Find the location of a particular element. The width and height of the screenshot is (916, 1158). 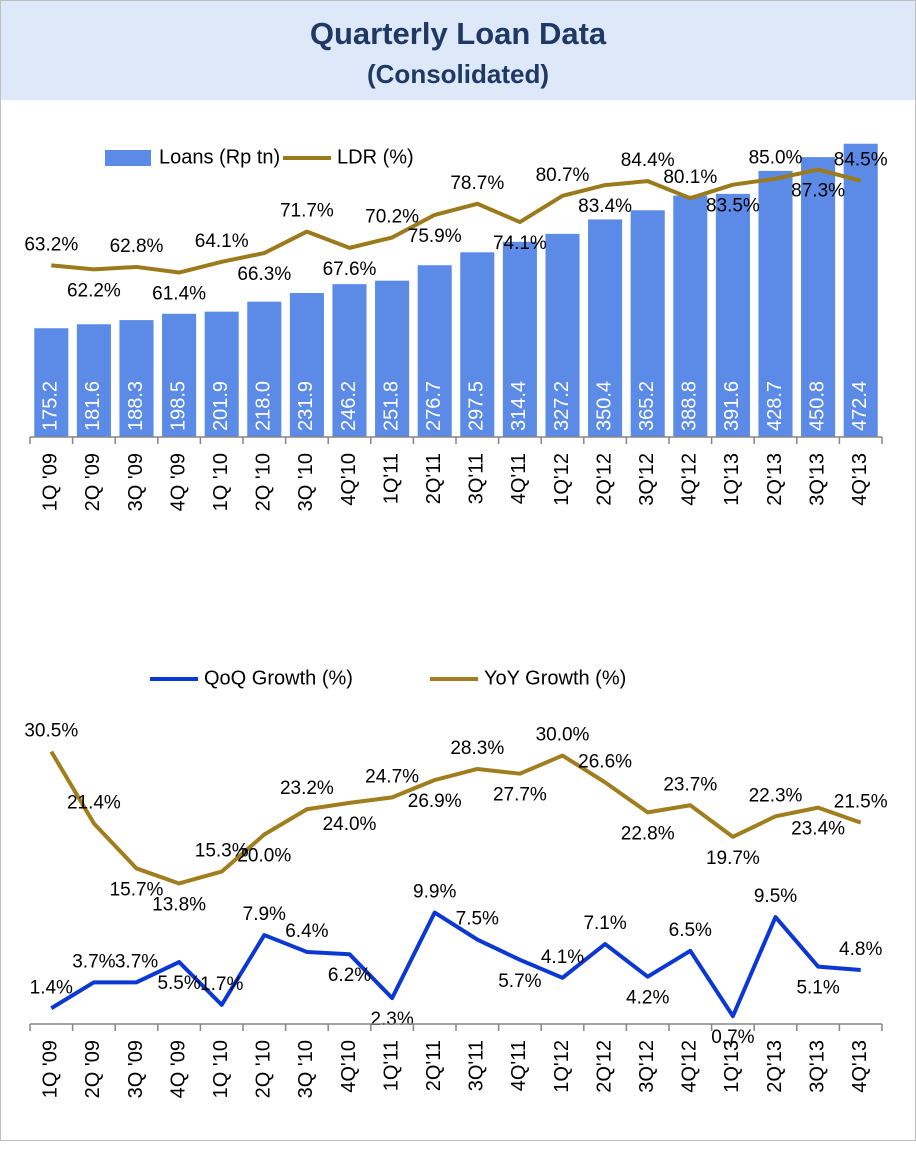

x-tick-label: 1Q'11 is located at coordinates (391, 478).